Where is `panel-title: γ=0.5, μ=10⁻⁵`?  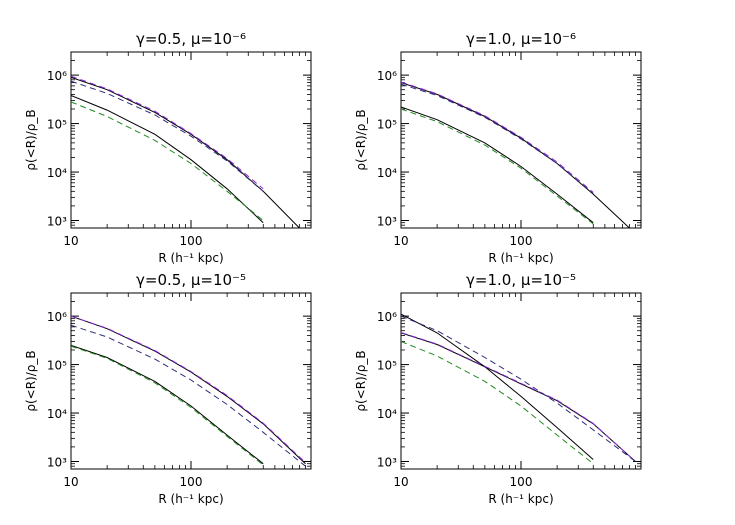
panel-title: γ=0.5, μ=10⁻⁵ is located at coordinates (191, 280).